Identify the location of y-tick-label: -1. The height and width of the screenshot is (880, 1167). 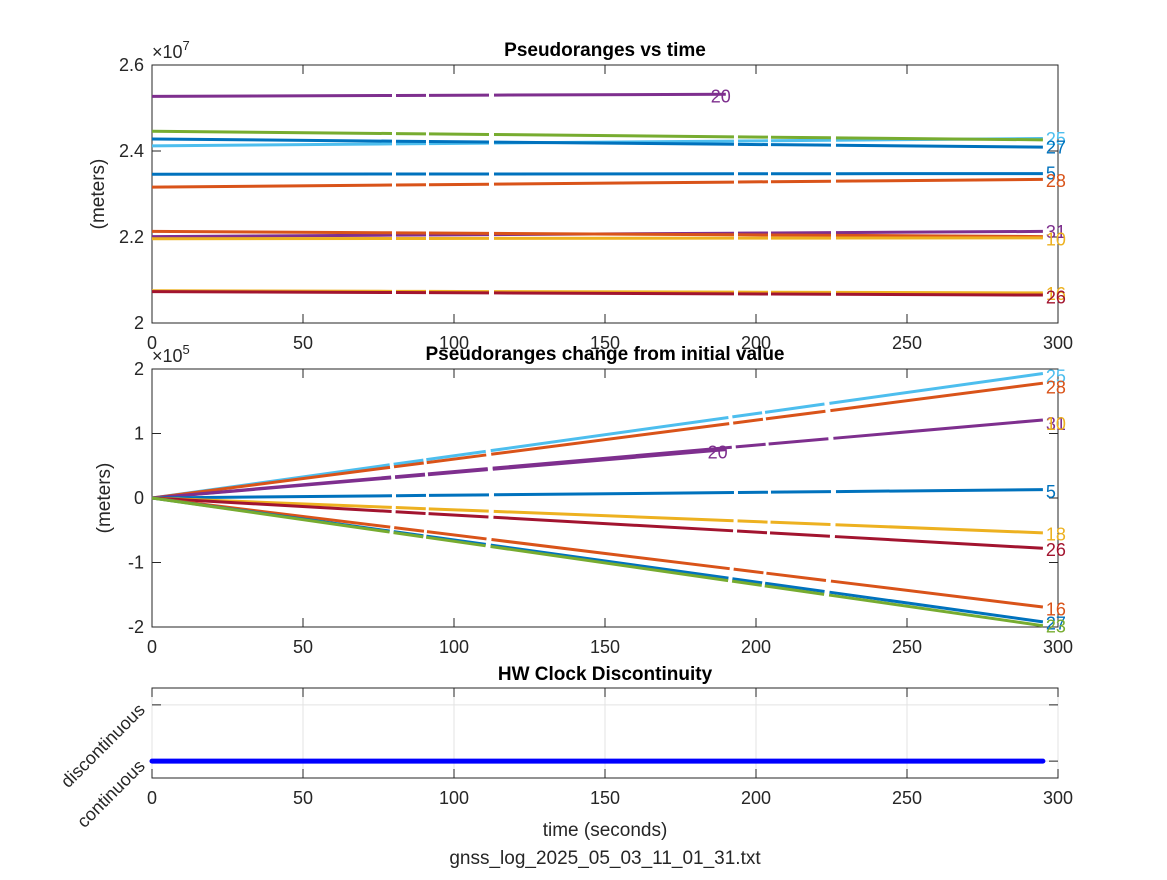
(136, 563).